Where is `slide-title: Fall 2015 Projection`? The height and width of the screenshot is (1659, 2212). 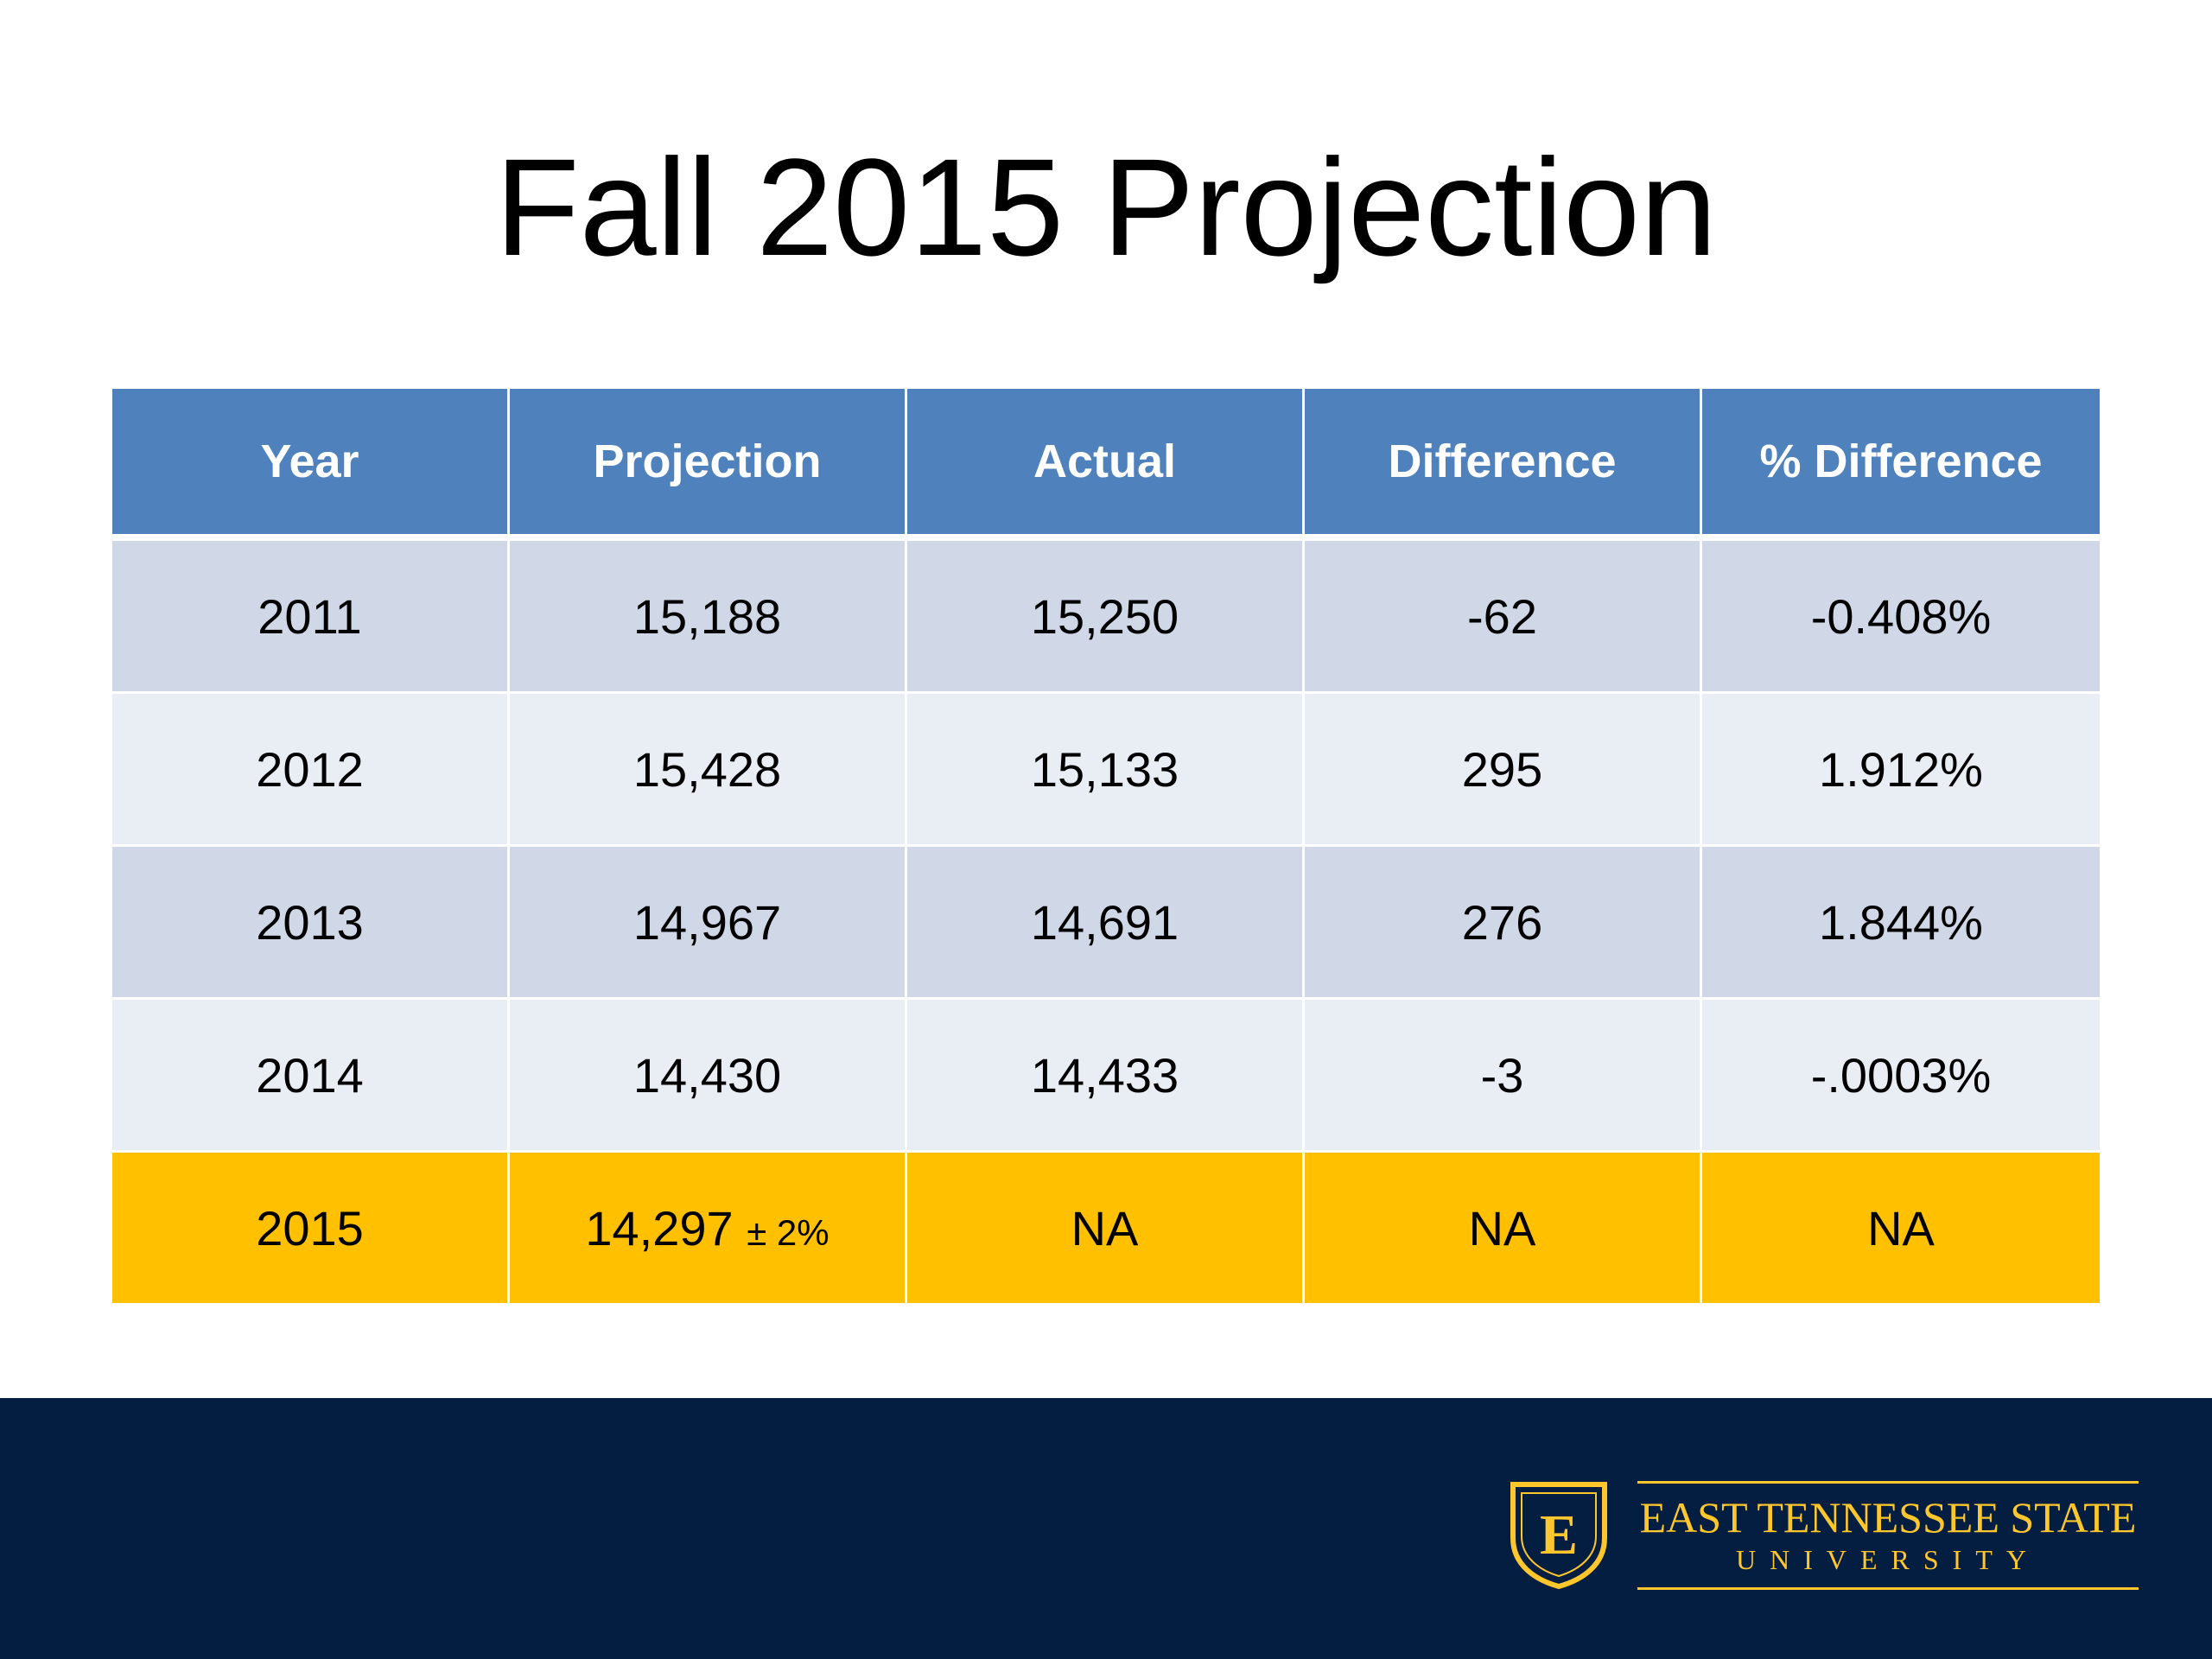
slide-title: Fall 2015 Projection is located at coordinates (1106, 207).